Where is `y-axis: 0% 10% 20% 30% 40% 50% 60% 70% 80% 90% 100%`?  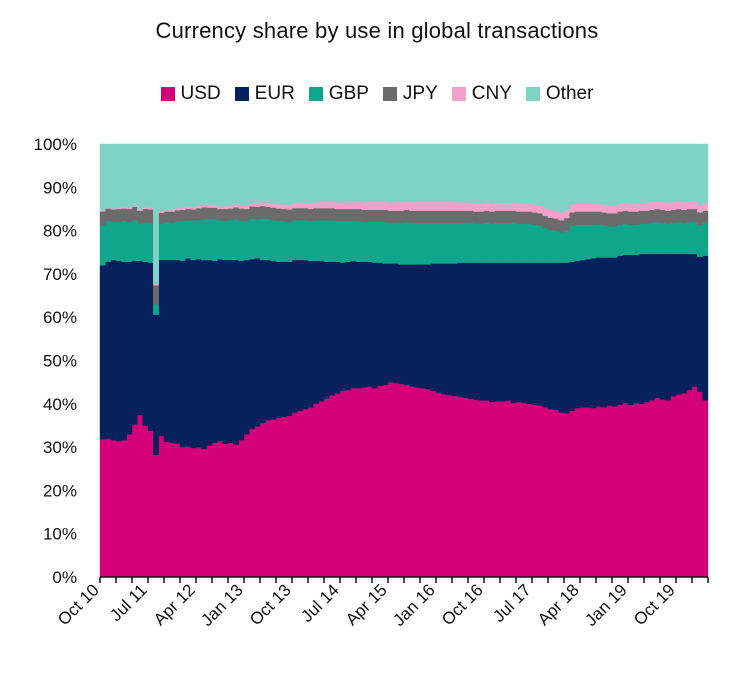
y-axis: 0% 10% 20% 30% 40% 50% 60% 70% 80% 90% 100% is located at coordinates (55, 361).